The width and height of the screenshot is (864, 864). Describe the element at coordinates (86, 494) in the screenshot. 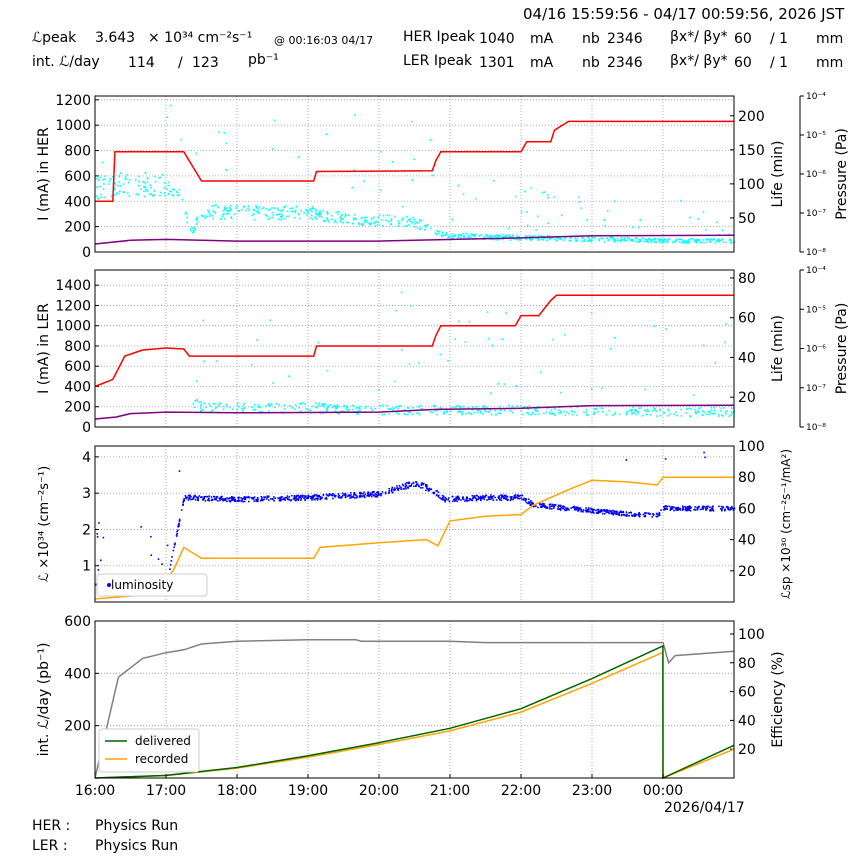

I see `y-tick-label: 3` at that location.